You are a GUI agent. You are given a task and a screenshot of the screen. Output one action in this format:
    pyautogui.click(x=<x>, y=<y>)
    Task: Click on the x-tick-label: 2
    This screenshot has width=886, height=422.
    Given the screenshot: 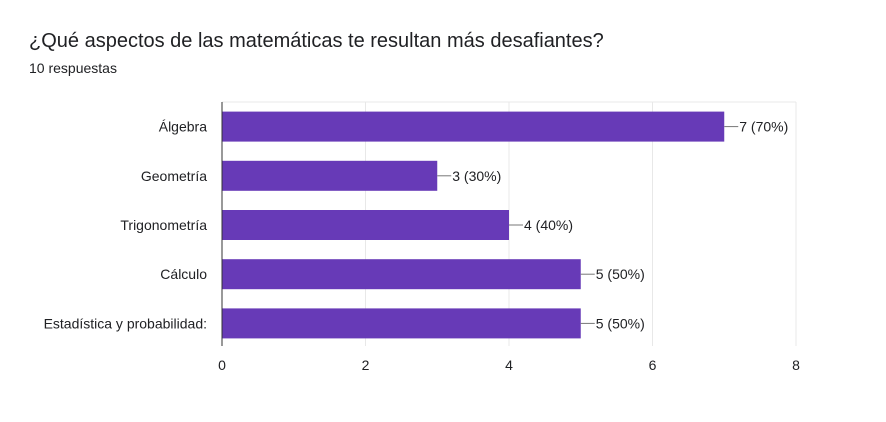 What is the action you would take?
    pyautogui.click(x=366, y=365)
    